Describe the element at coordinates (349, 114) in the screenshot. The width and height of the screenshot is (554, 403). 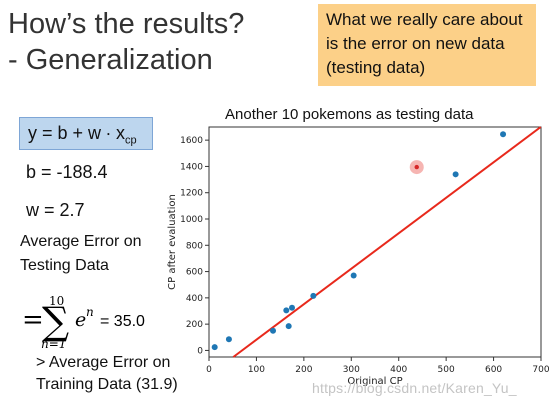
I see `chart-title: Another 10 pokemons as testing data` at that location.